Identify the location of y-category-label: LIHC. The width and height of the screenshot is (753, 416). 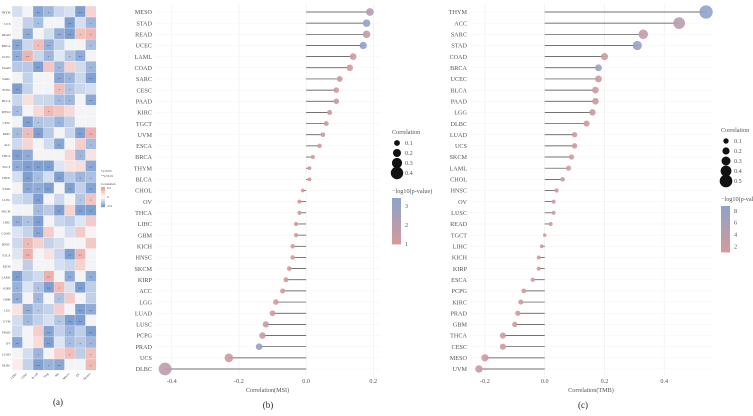
(460, 246).